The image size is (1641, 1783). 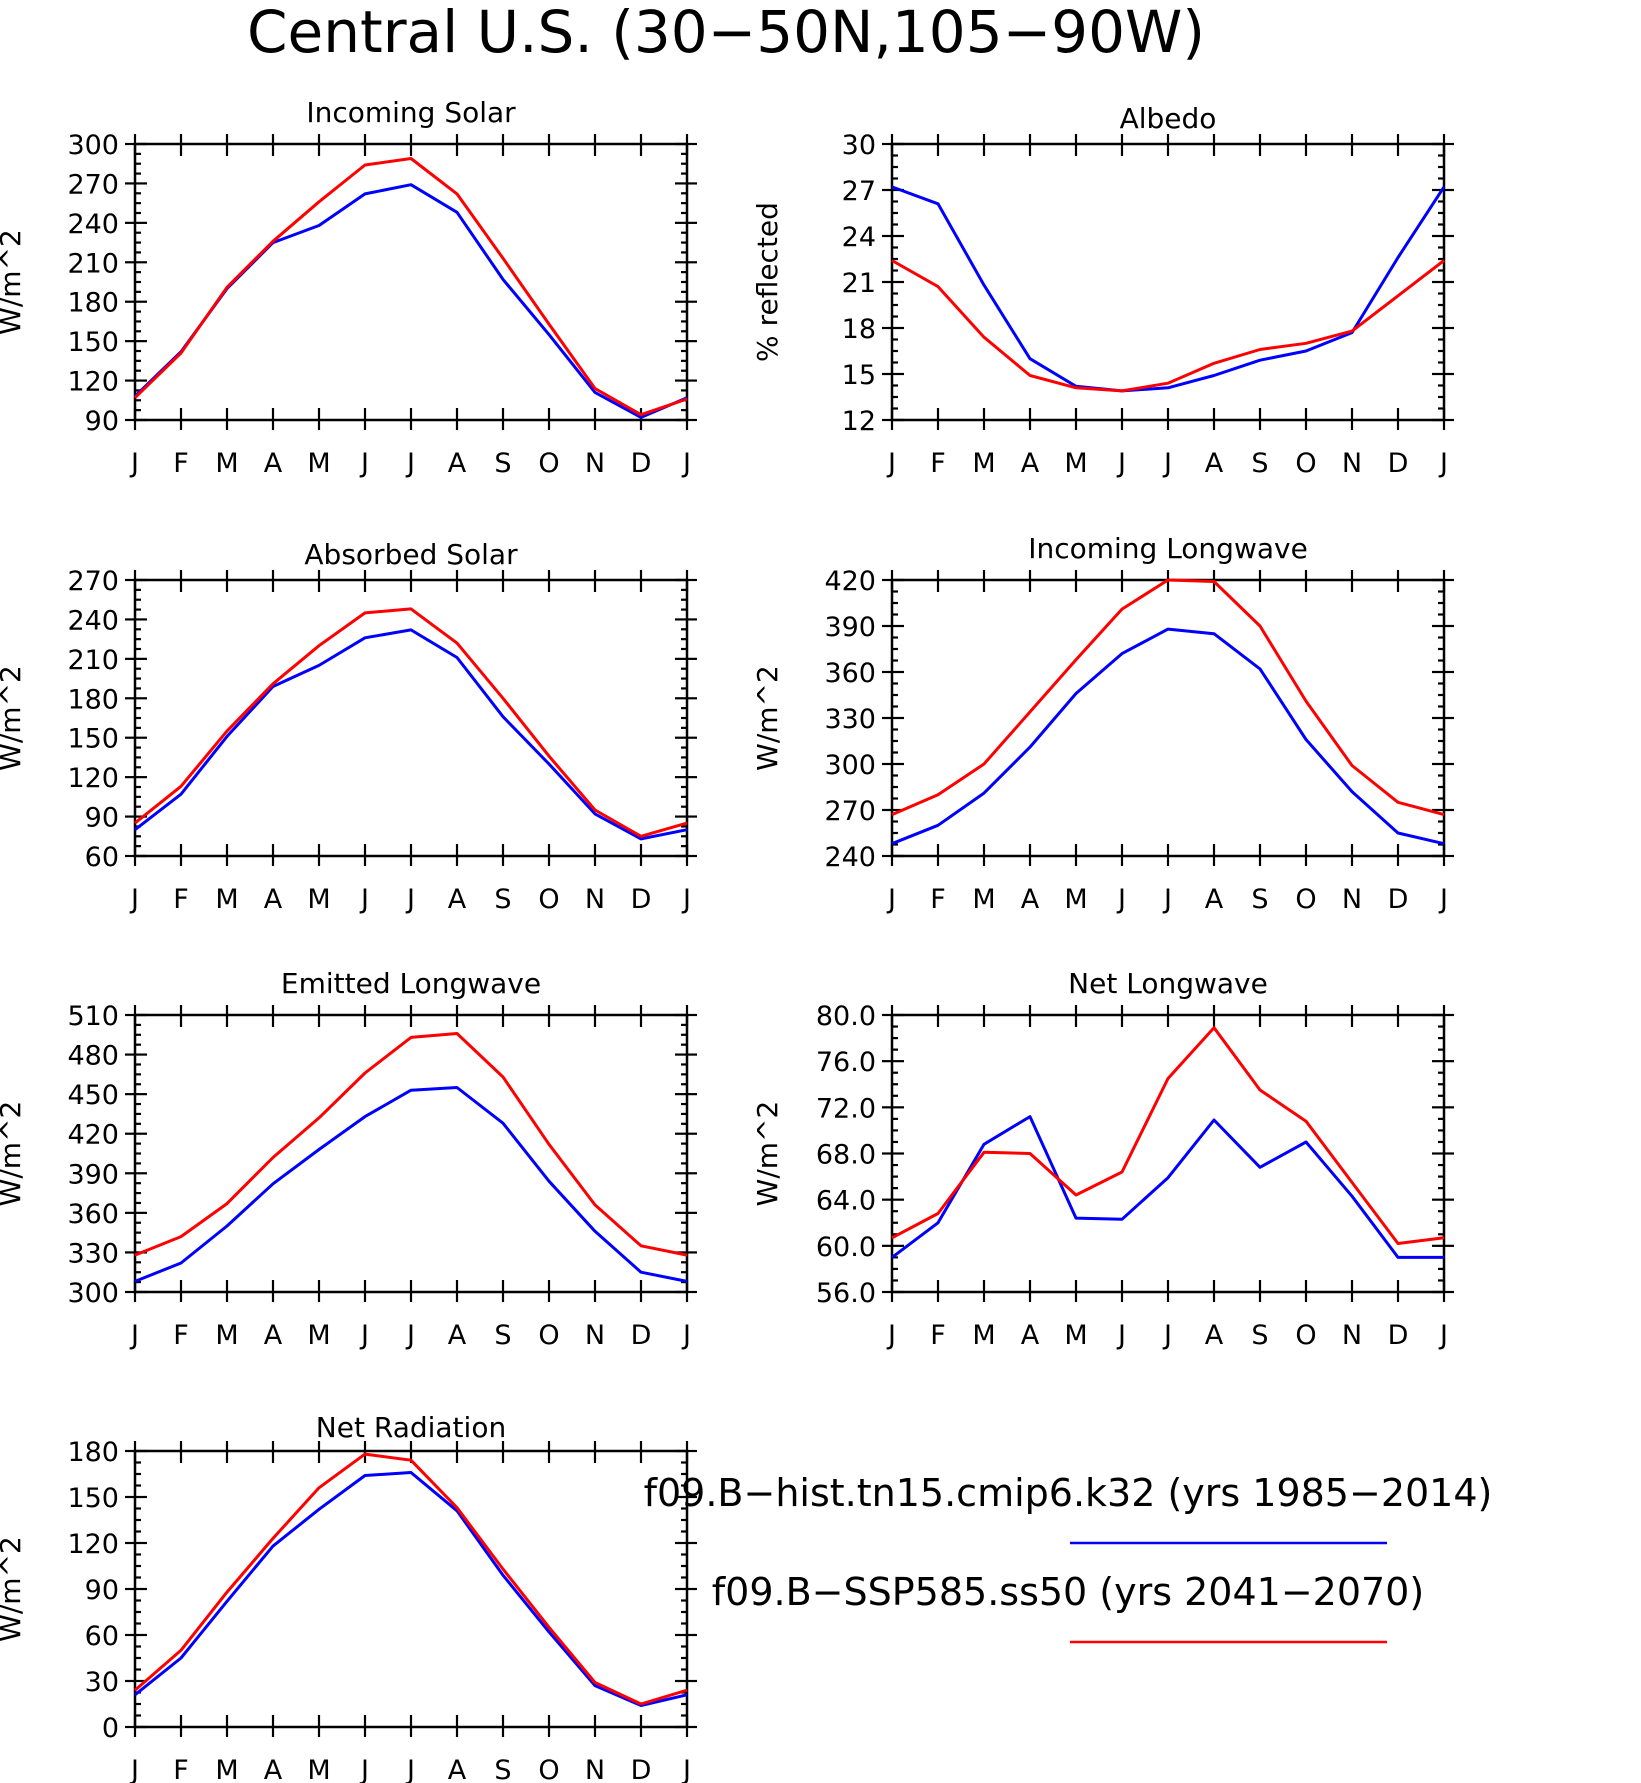 What do you see at coordinates (859, 421) in the screenshot?
I see `y-tick-label: 12` at bounding box center [859, 421].